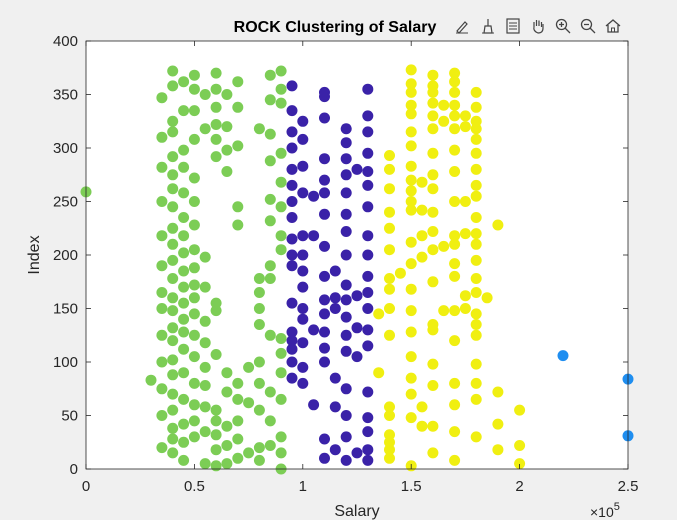 Image resolution: width=677 pixels, height=520 pixels. I want to click on home-icon, so click(613, 26).